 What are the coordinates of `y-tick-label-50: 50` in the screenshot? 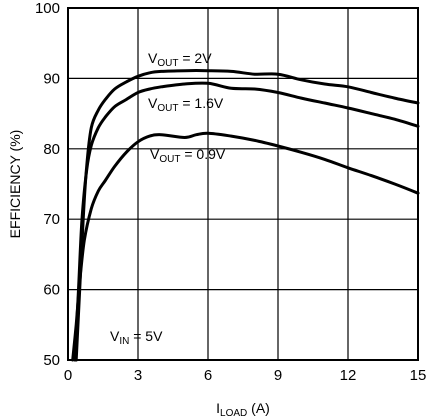 It's located at (51, 360).